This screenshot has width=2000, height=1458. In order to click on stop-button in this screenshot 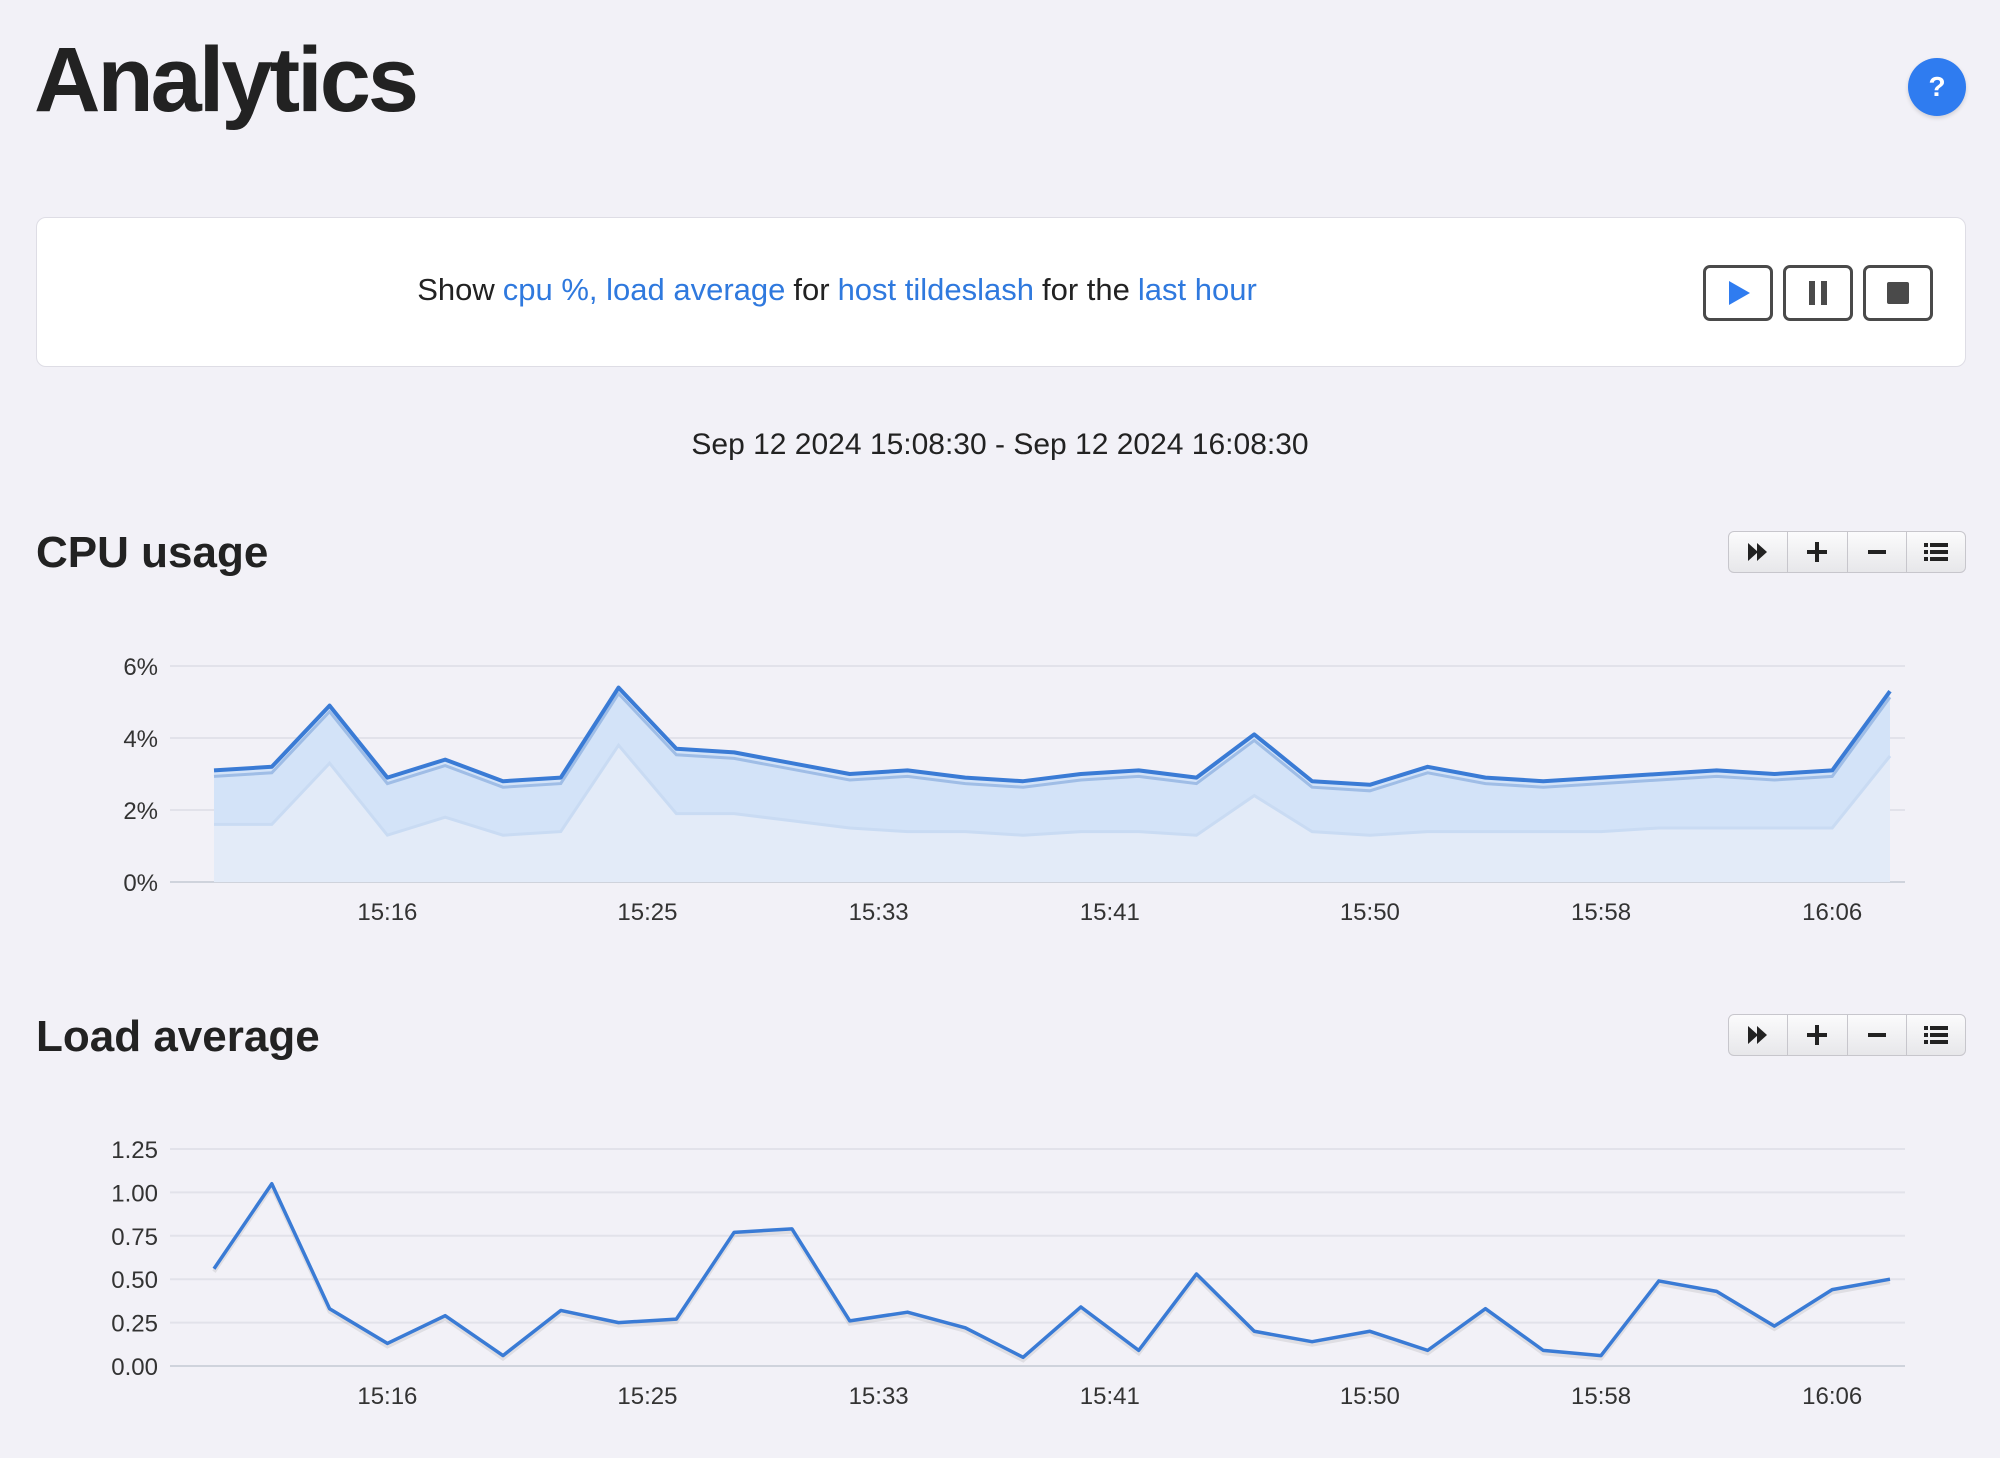, I will do `click(1898, 293)`.